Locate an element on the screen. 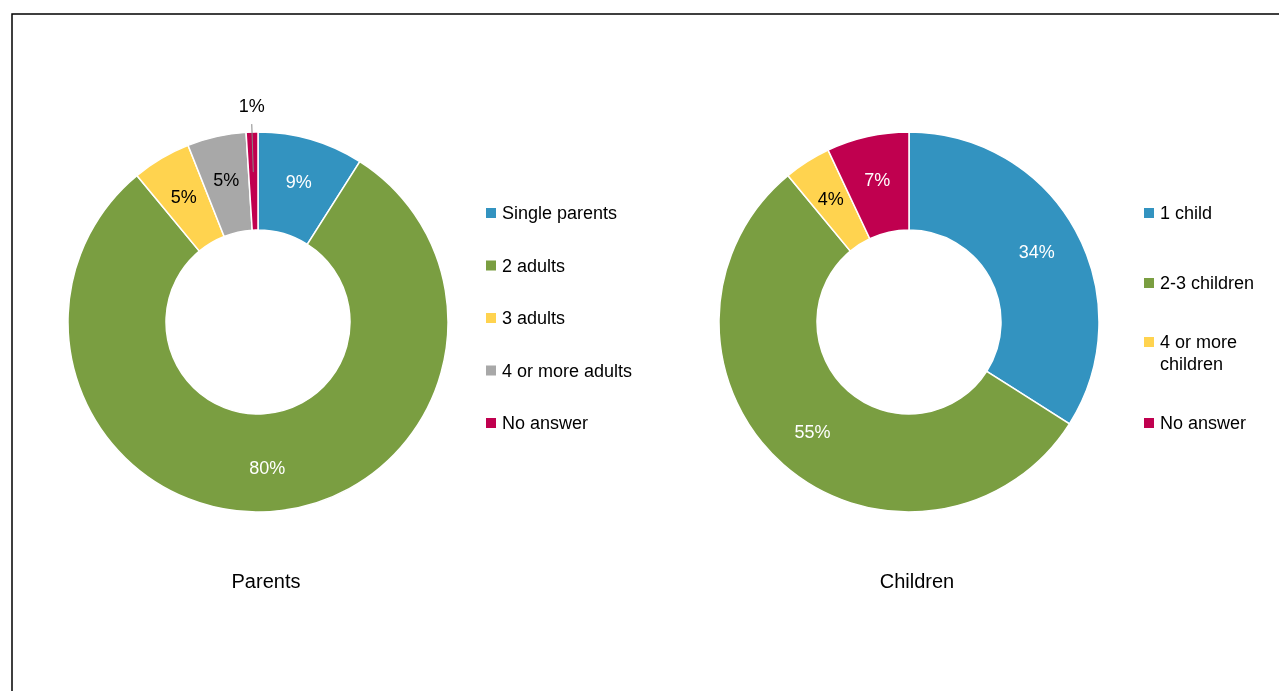 This screenshot has width=1287, height=691. text: Parents is located at coordinates (266, 581).